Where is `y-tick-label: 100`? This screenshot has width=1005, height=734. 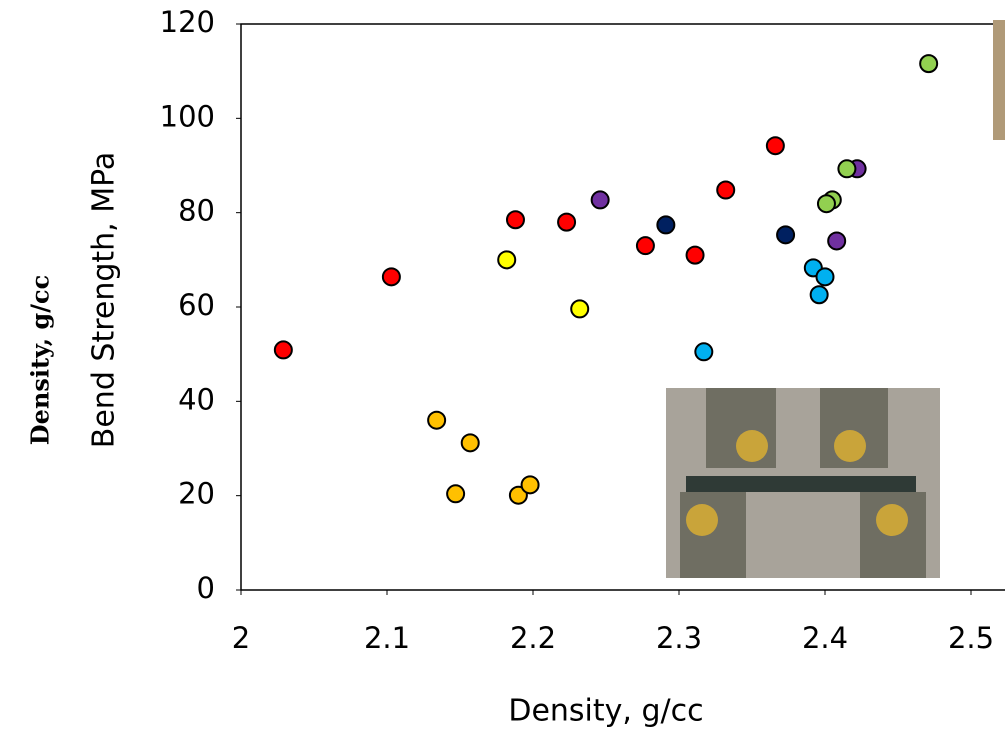 y-tick-label: 100 is located at coordinates (187, 116).